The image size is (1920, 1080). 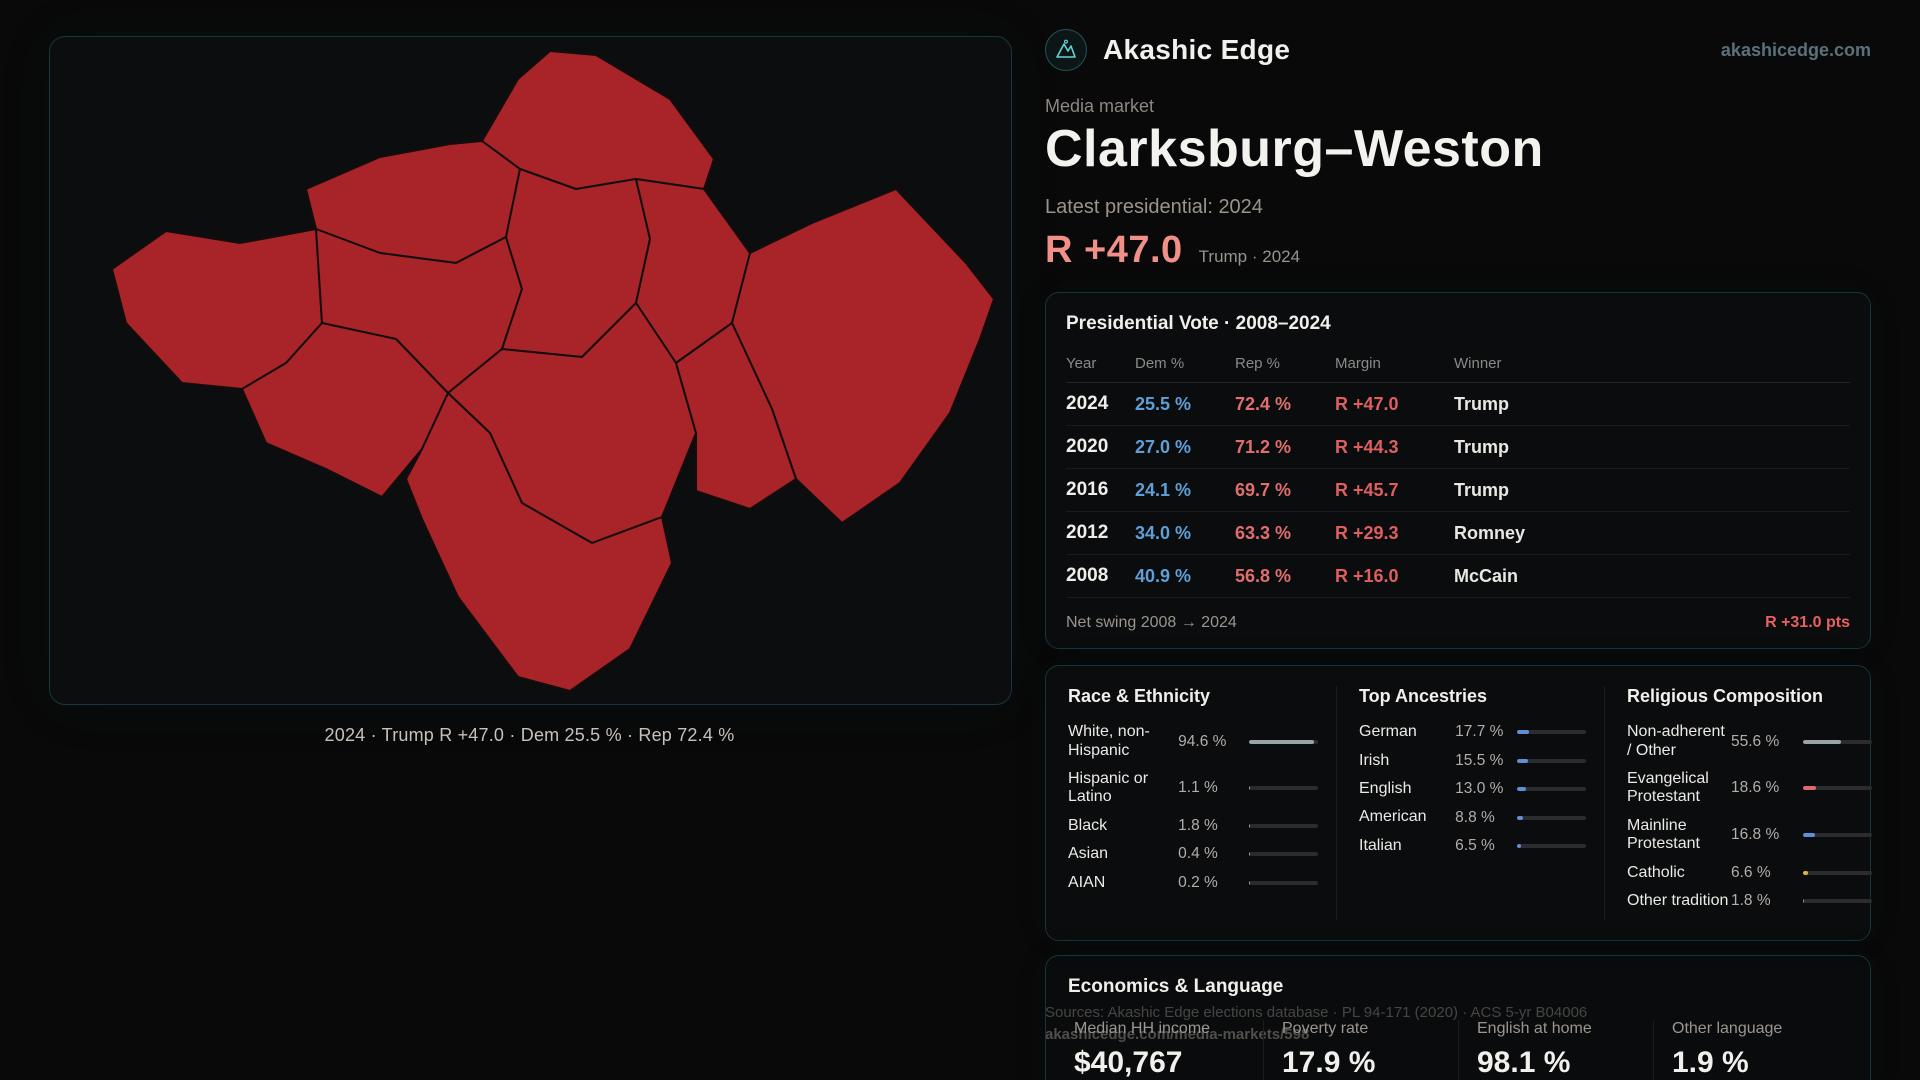 I want to click on demo-label: Mainline Protestant, so click(x=1663, y=834).